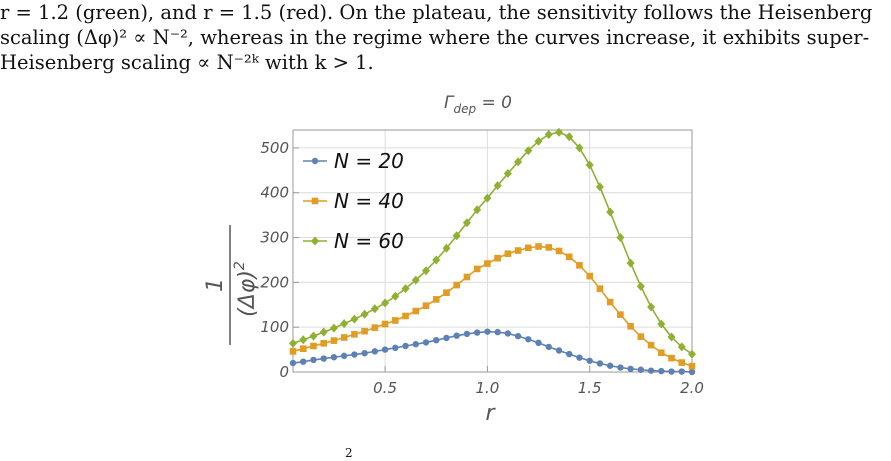 The height and width of the screenshot is (461, 891). I want to click on legend-label: N = 60, so click(369, 241).